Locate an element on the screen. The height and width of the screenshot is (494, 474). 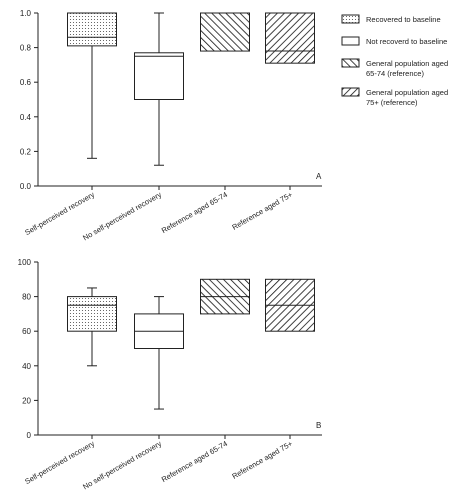
legend-item-recovered: Recovered to baseline is located at coordinates (391, 19).